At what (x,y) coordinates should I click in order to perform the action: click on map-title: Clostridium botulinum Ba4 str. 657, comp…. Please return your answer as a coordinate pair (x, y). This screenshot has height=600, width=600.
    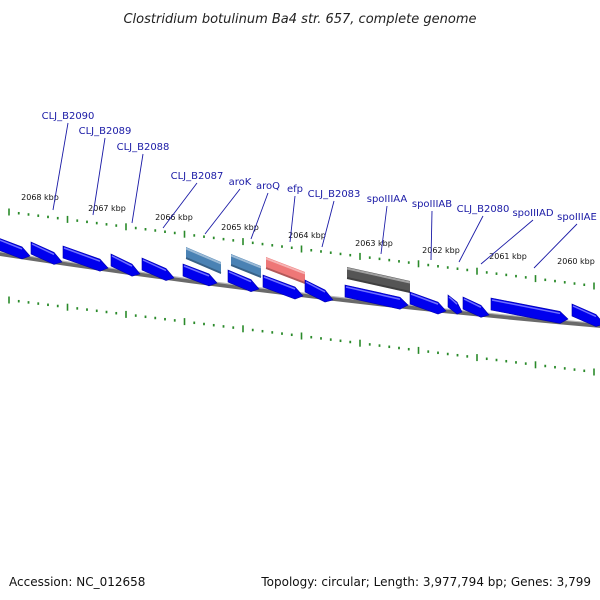
    Looking at the image, I should click on (299, 19).